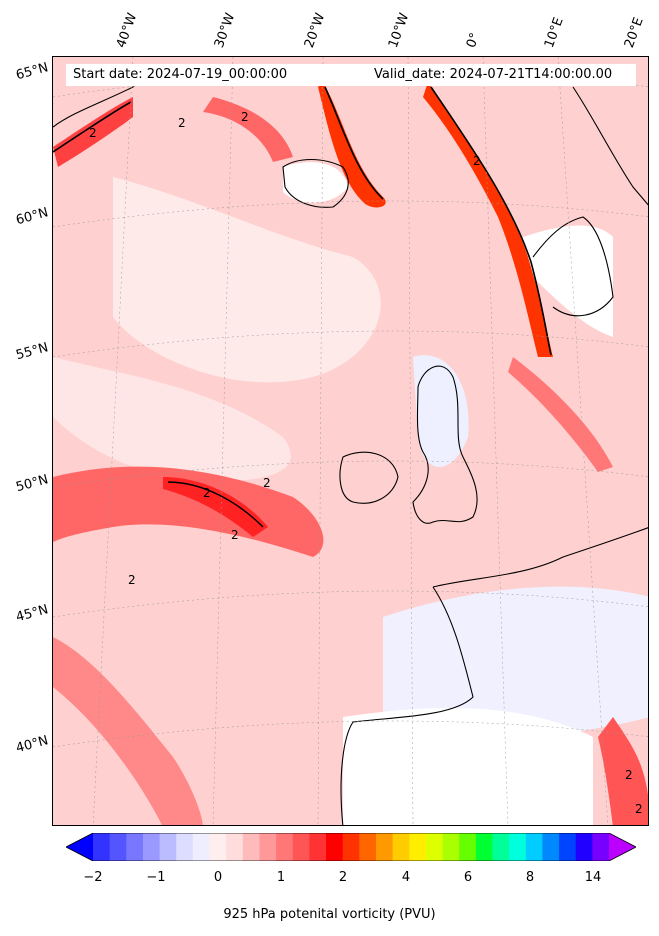  I want to click on coastline-ireland, so click(369, 477).